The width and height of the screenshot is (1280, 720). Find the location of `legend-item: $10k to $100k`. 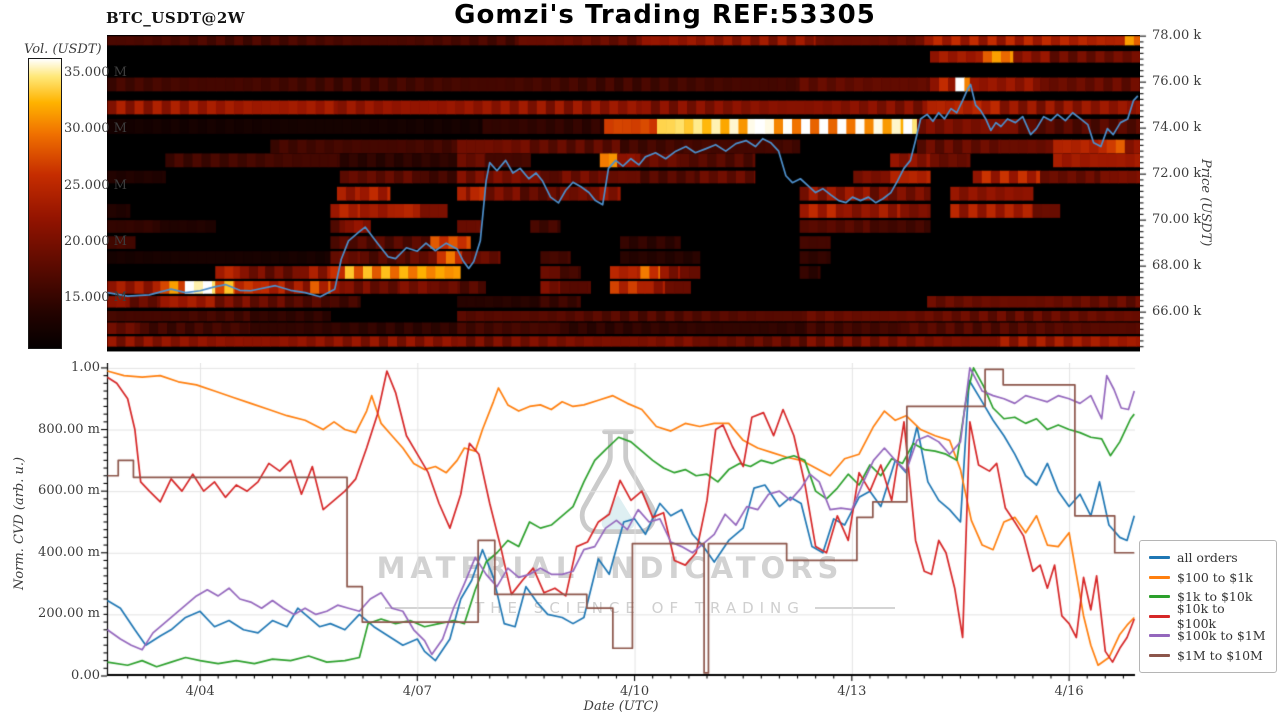

legend-item: $10k to $100k is located at coordinates (1208, 616).